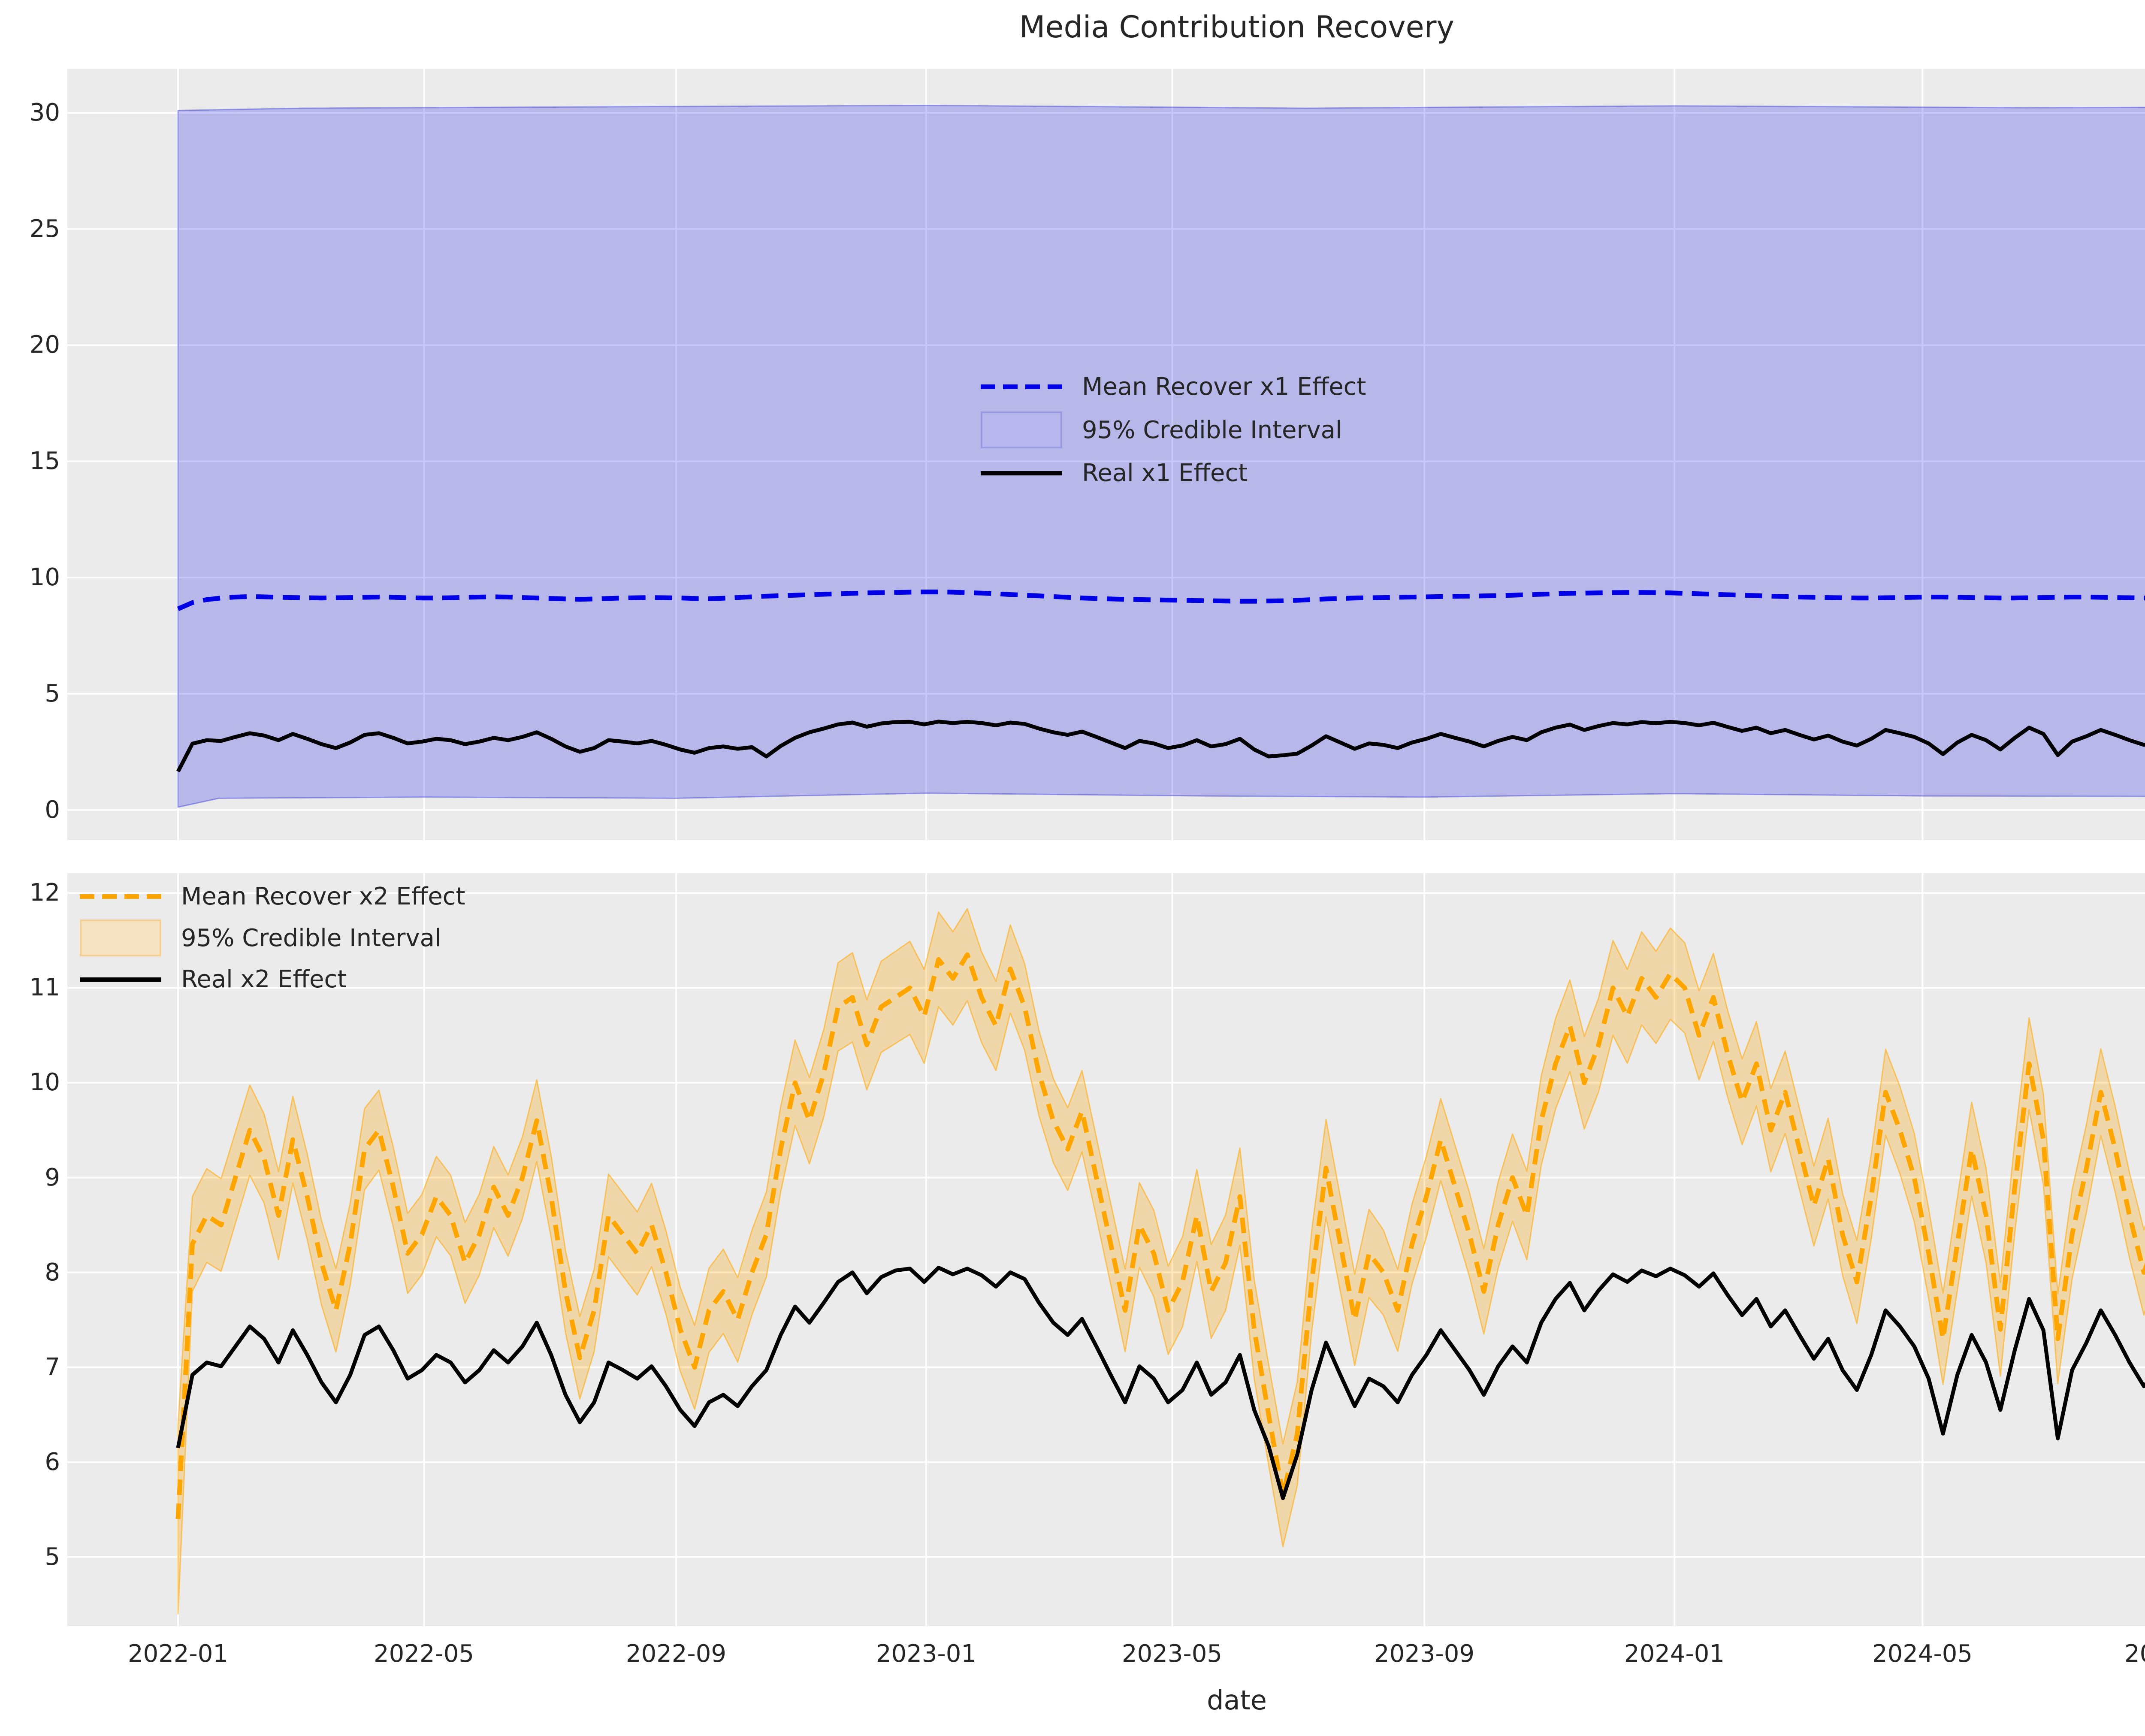 The height and width of the screenshot is (1736, 2145). I want to click on x-tick-label: 2022-05, so click(424, 1654).